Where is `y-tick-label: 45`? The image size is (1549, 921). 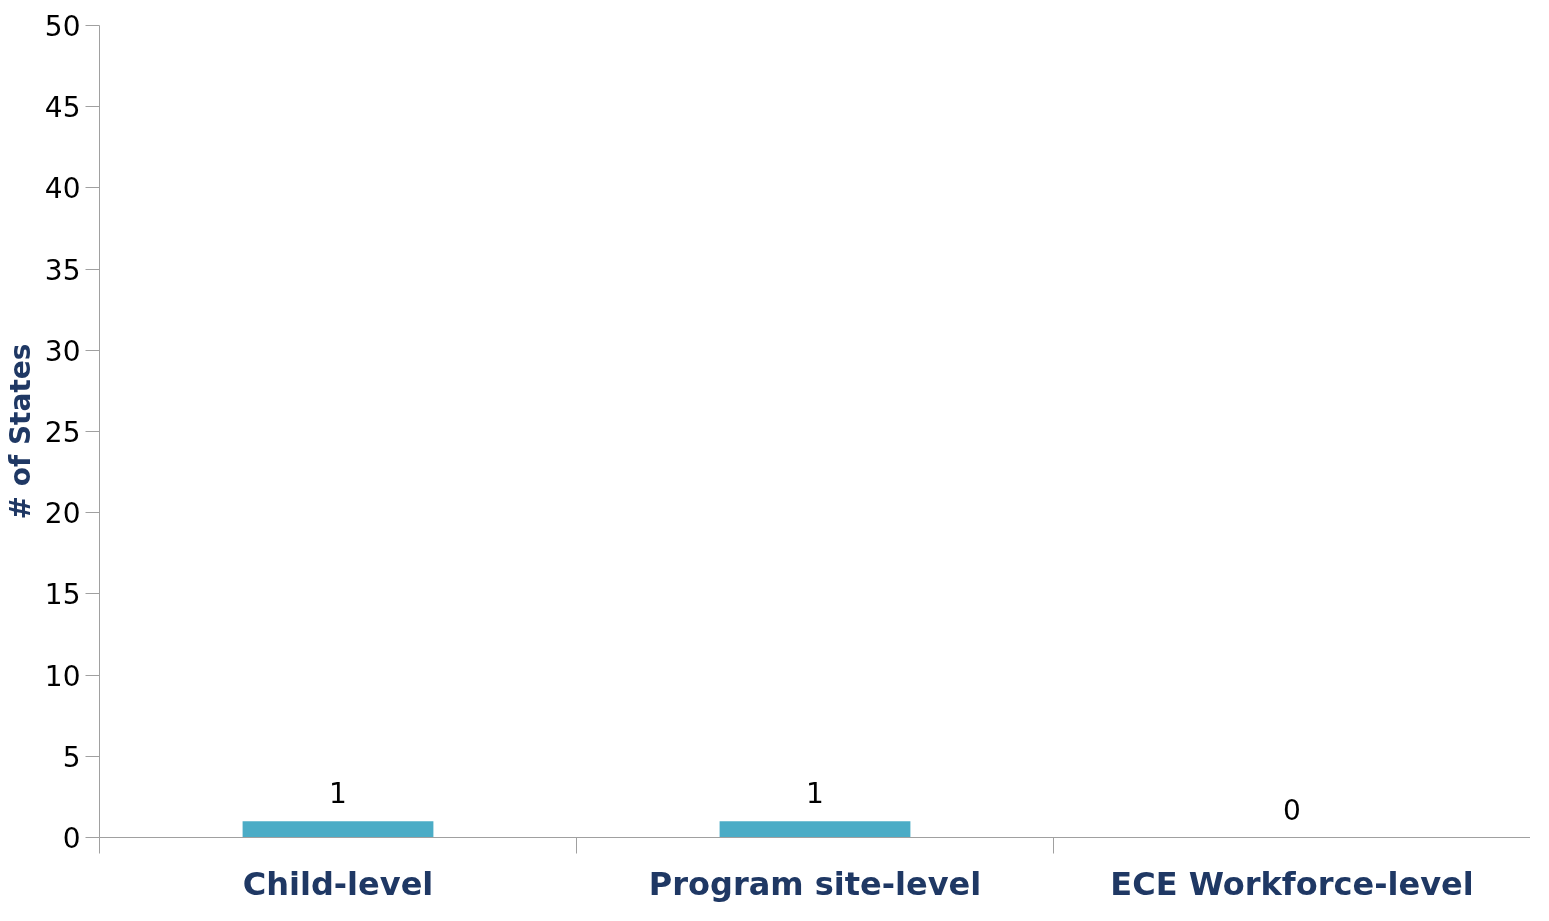 y-tick-label: 45 is located at coordinates (62, 108).